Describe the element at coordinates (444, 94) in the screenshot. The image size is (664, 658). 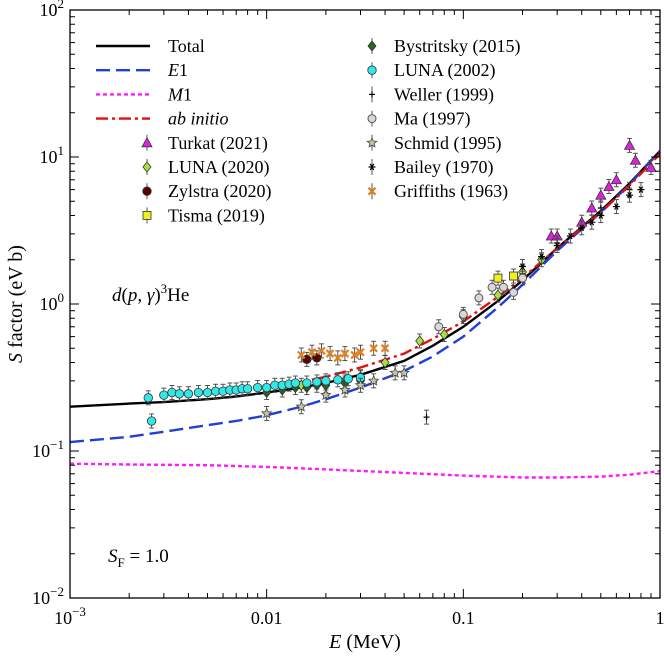
I see `legend-label: Weller (1999)` at that location.